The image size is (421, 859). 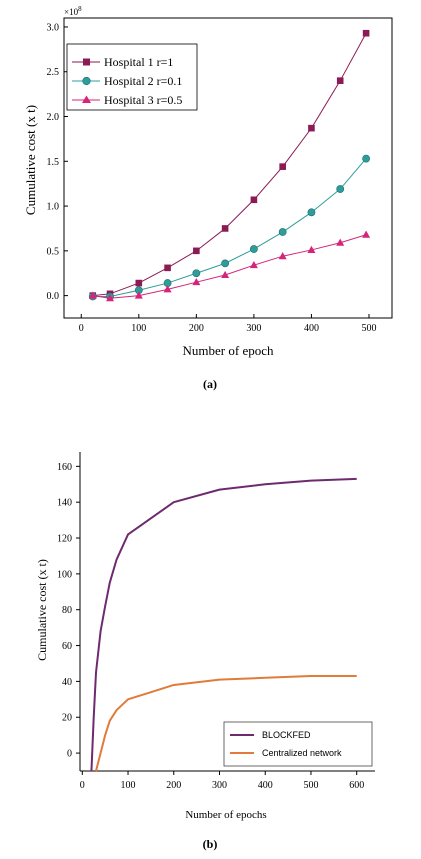 I want to click on chart-b-x-tick-label: 300, so click(x=219, y=785).